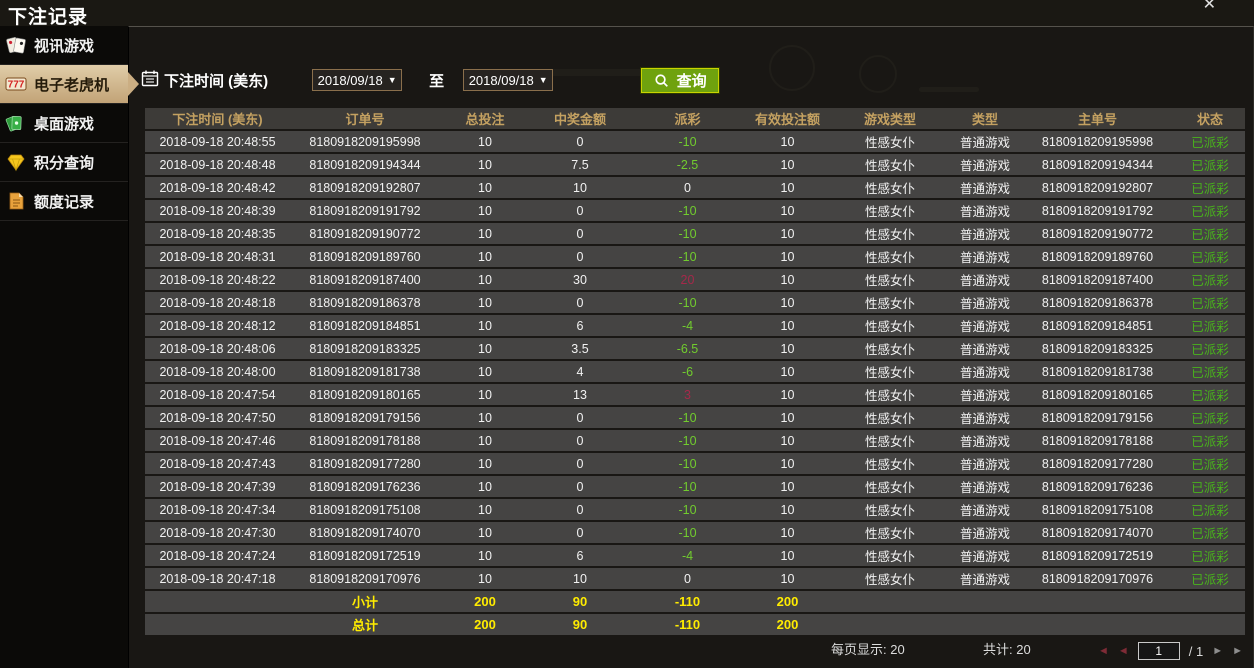 The image size is (1254, 668). Describe the element at coordinates (985, 118) in the screenshot. I see `col-type: 类型` at that location.